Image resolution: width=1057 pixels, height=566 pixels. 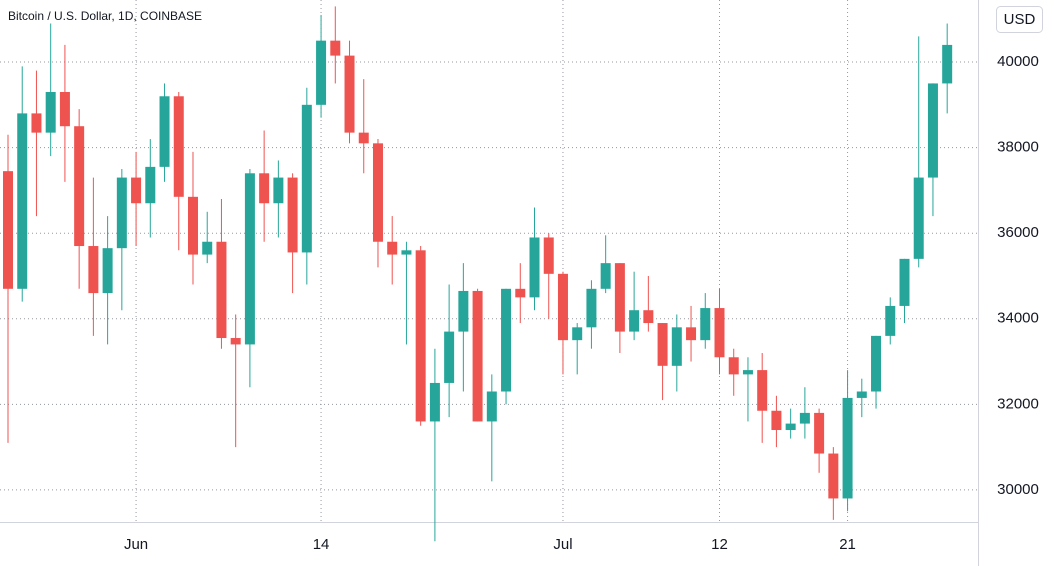 I want to click on y-tick-label: 40000, so click(x=1018, y=61).